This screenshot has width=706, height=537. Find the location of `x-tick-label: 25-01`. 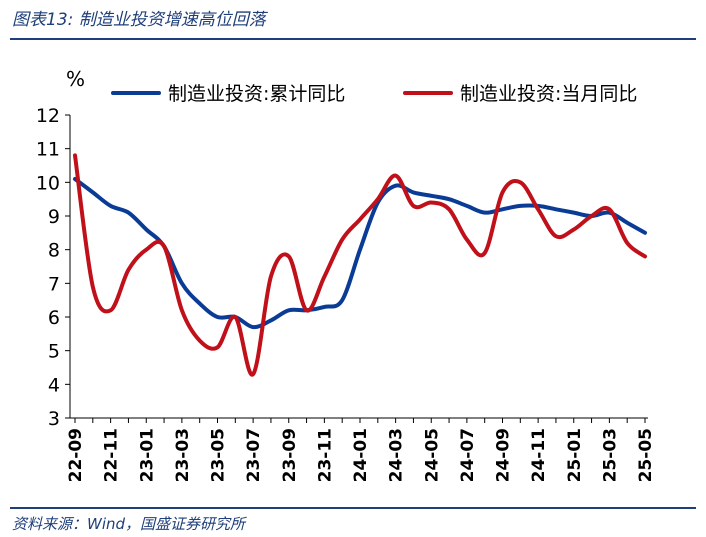

x-tick-label: 25-01 is located at coordinates (575, 455).